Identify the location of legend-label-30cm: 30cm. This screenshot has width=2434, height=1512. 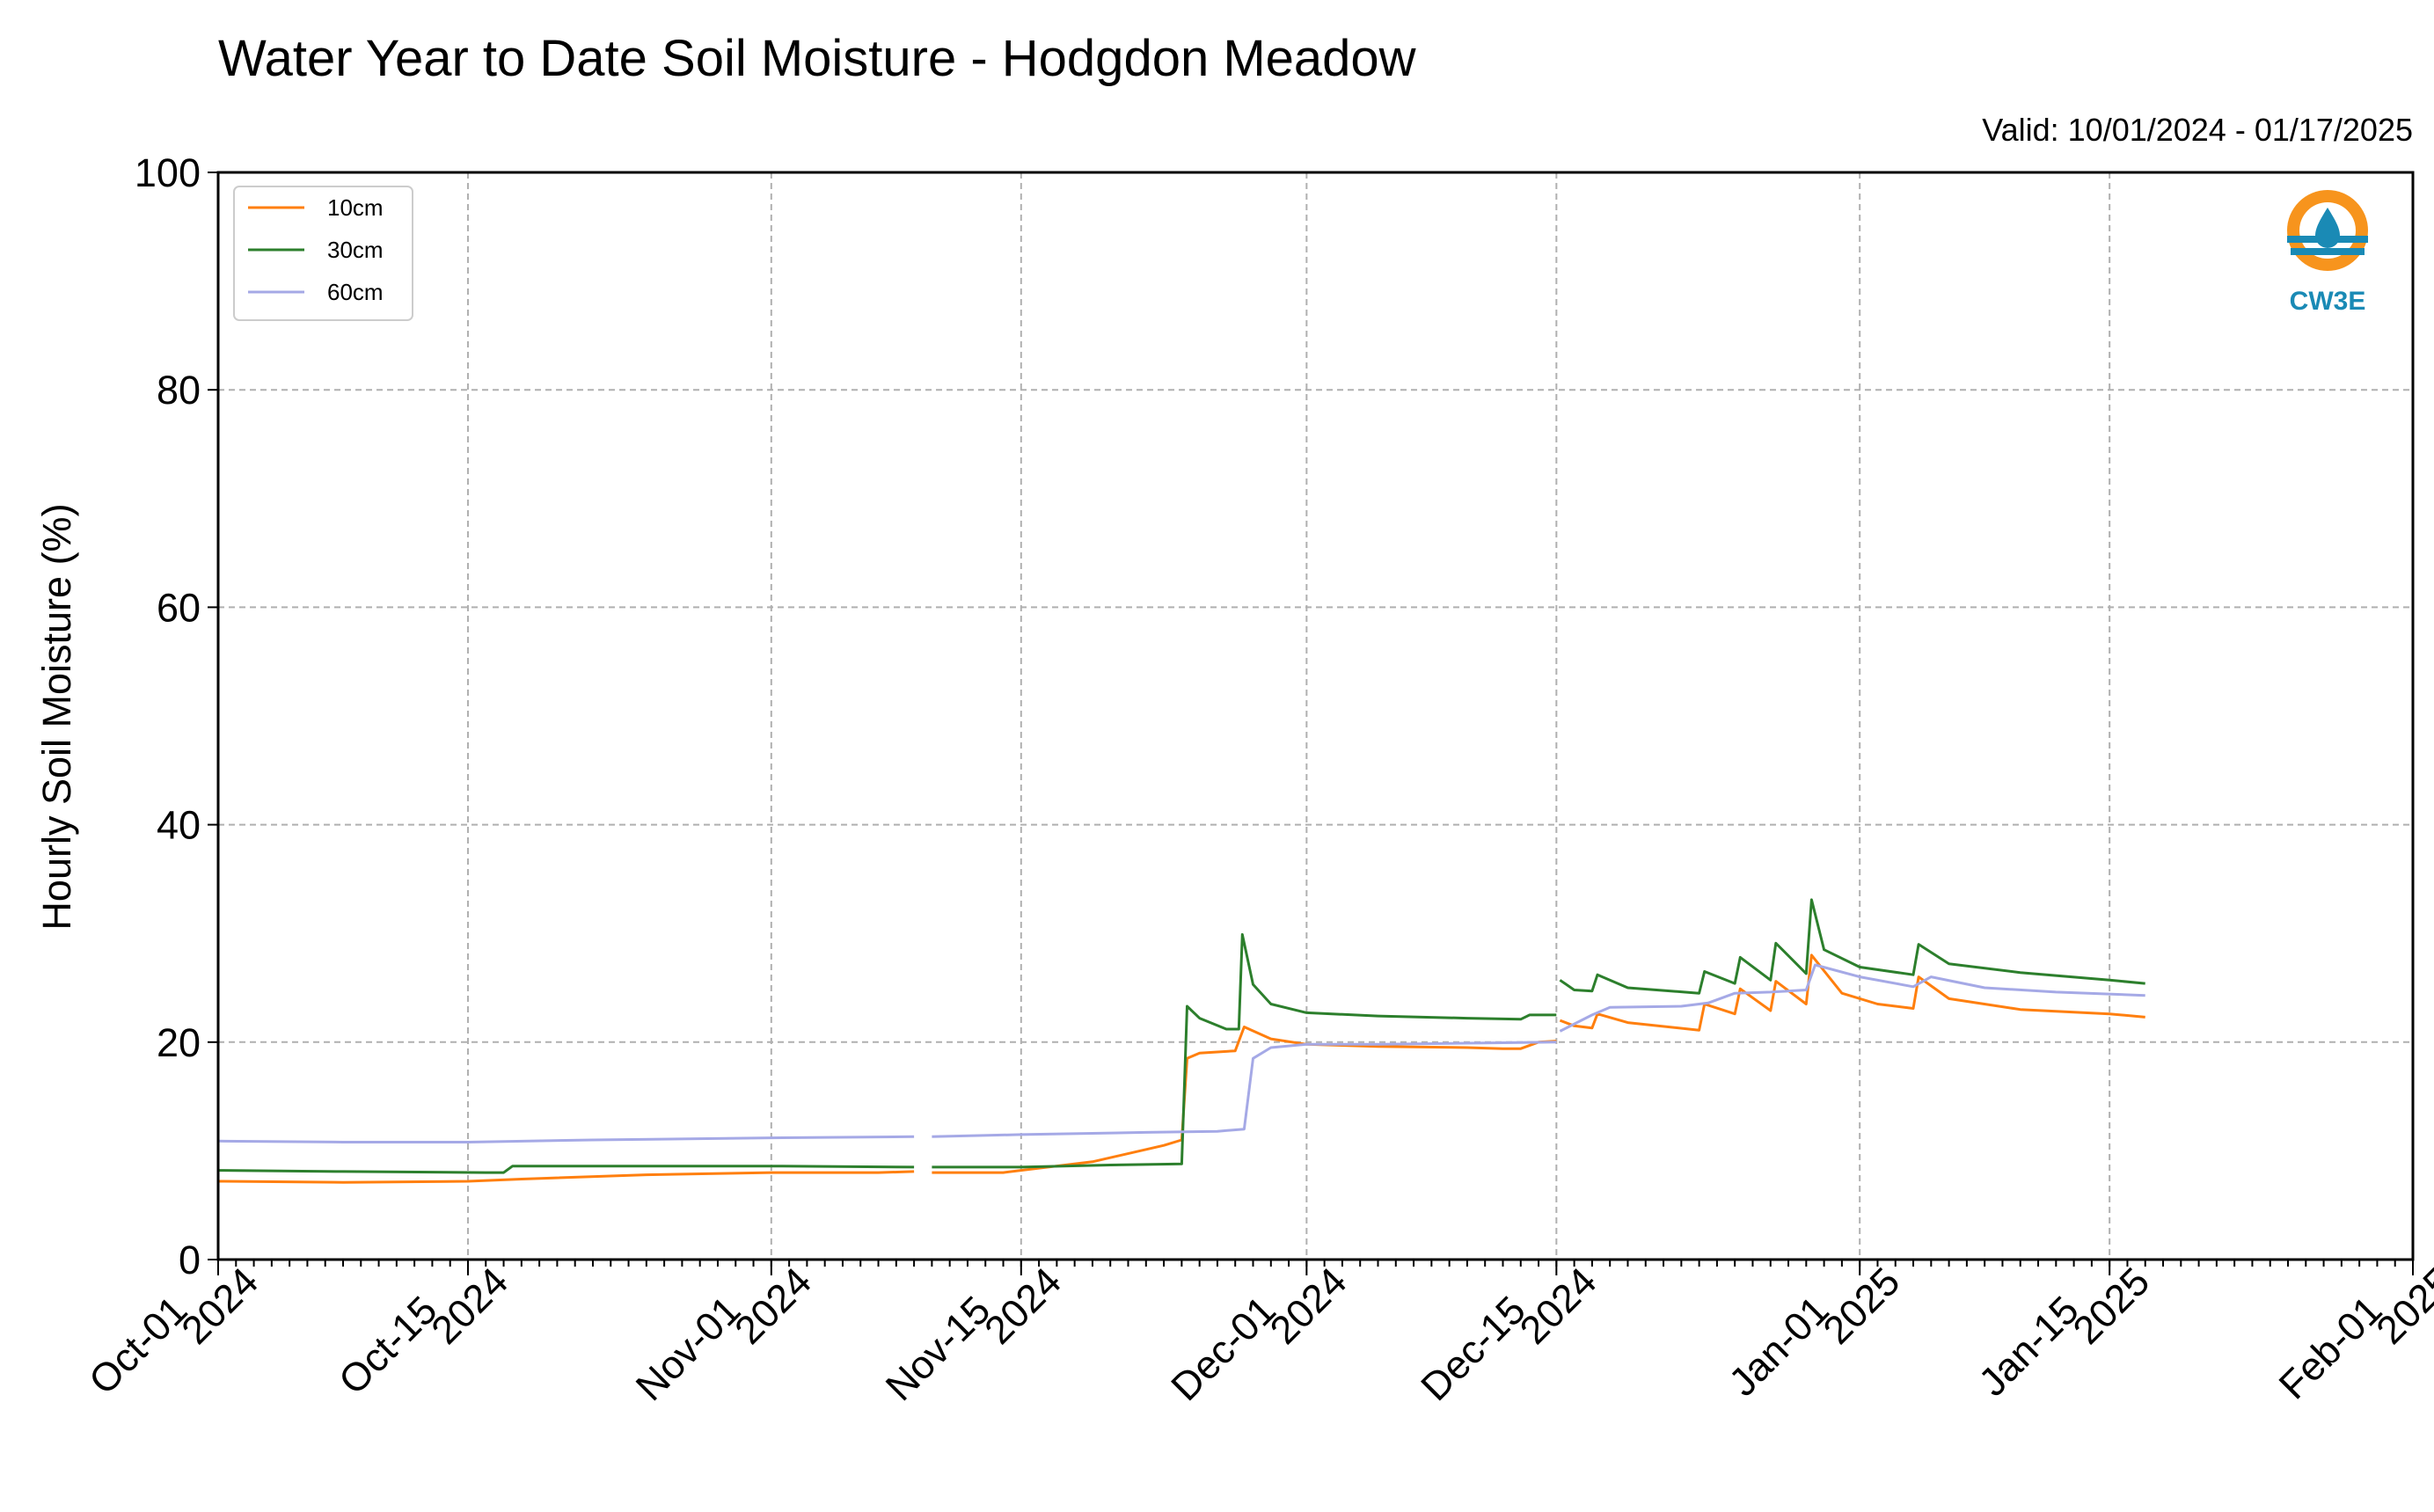
(355, 250).